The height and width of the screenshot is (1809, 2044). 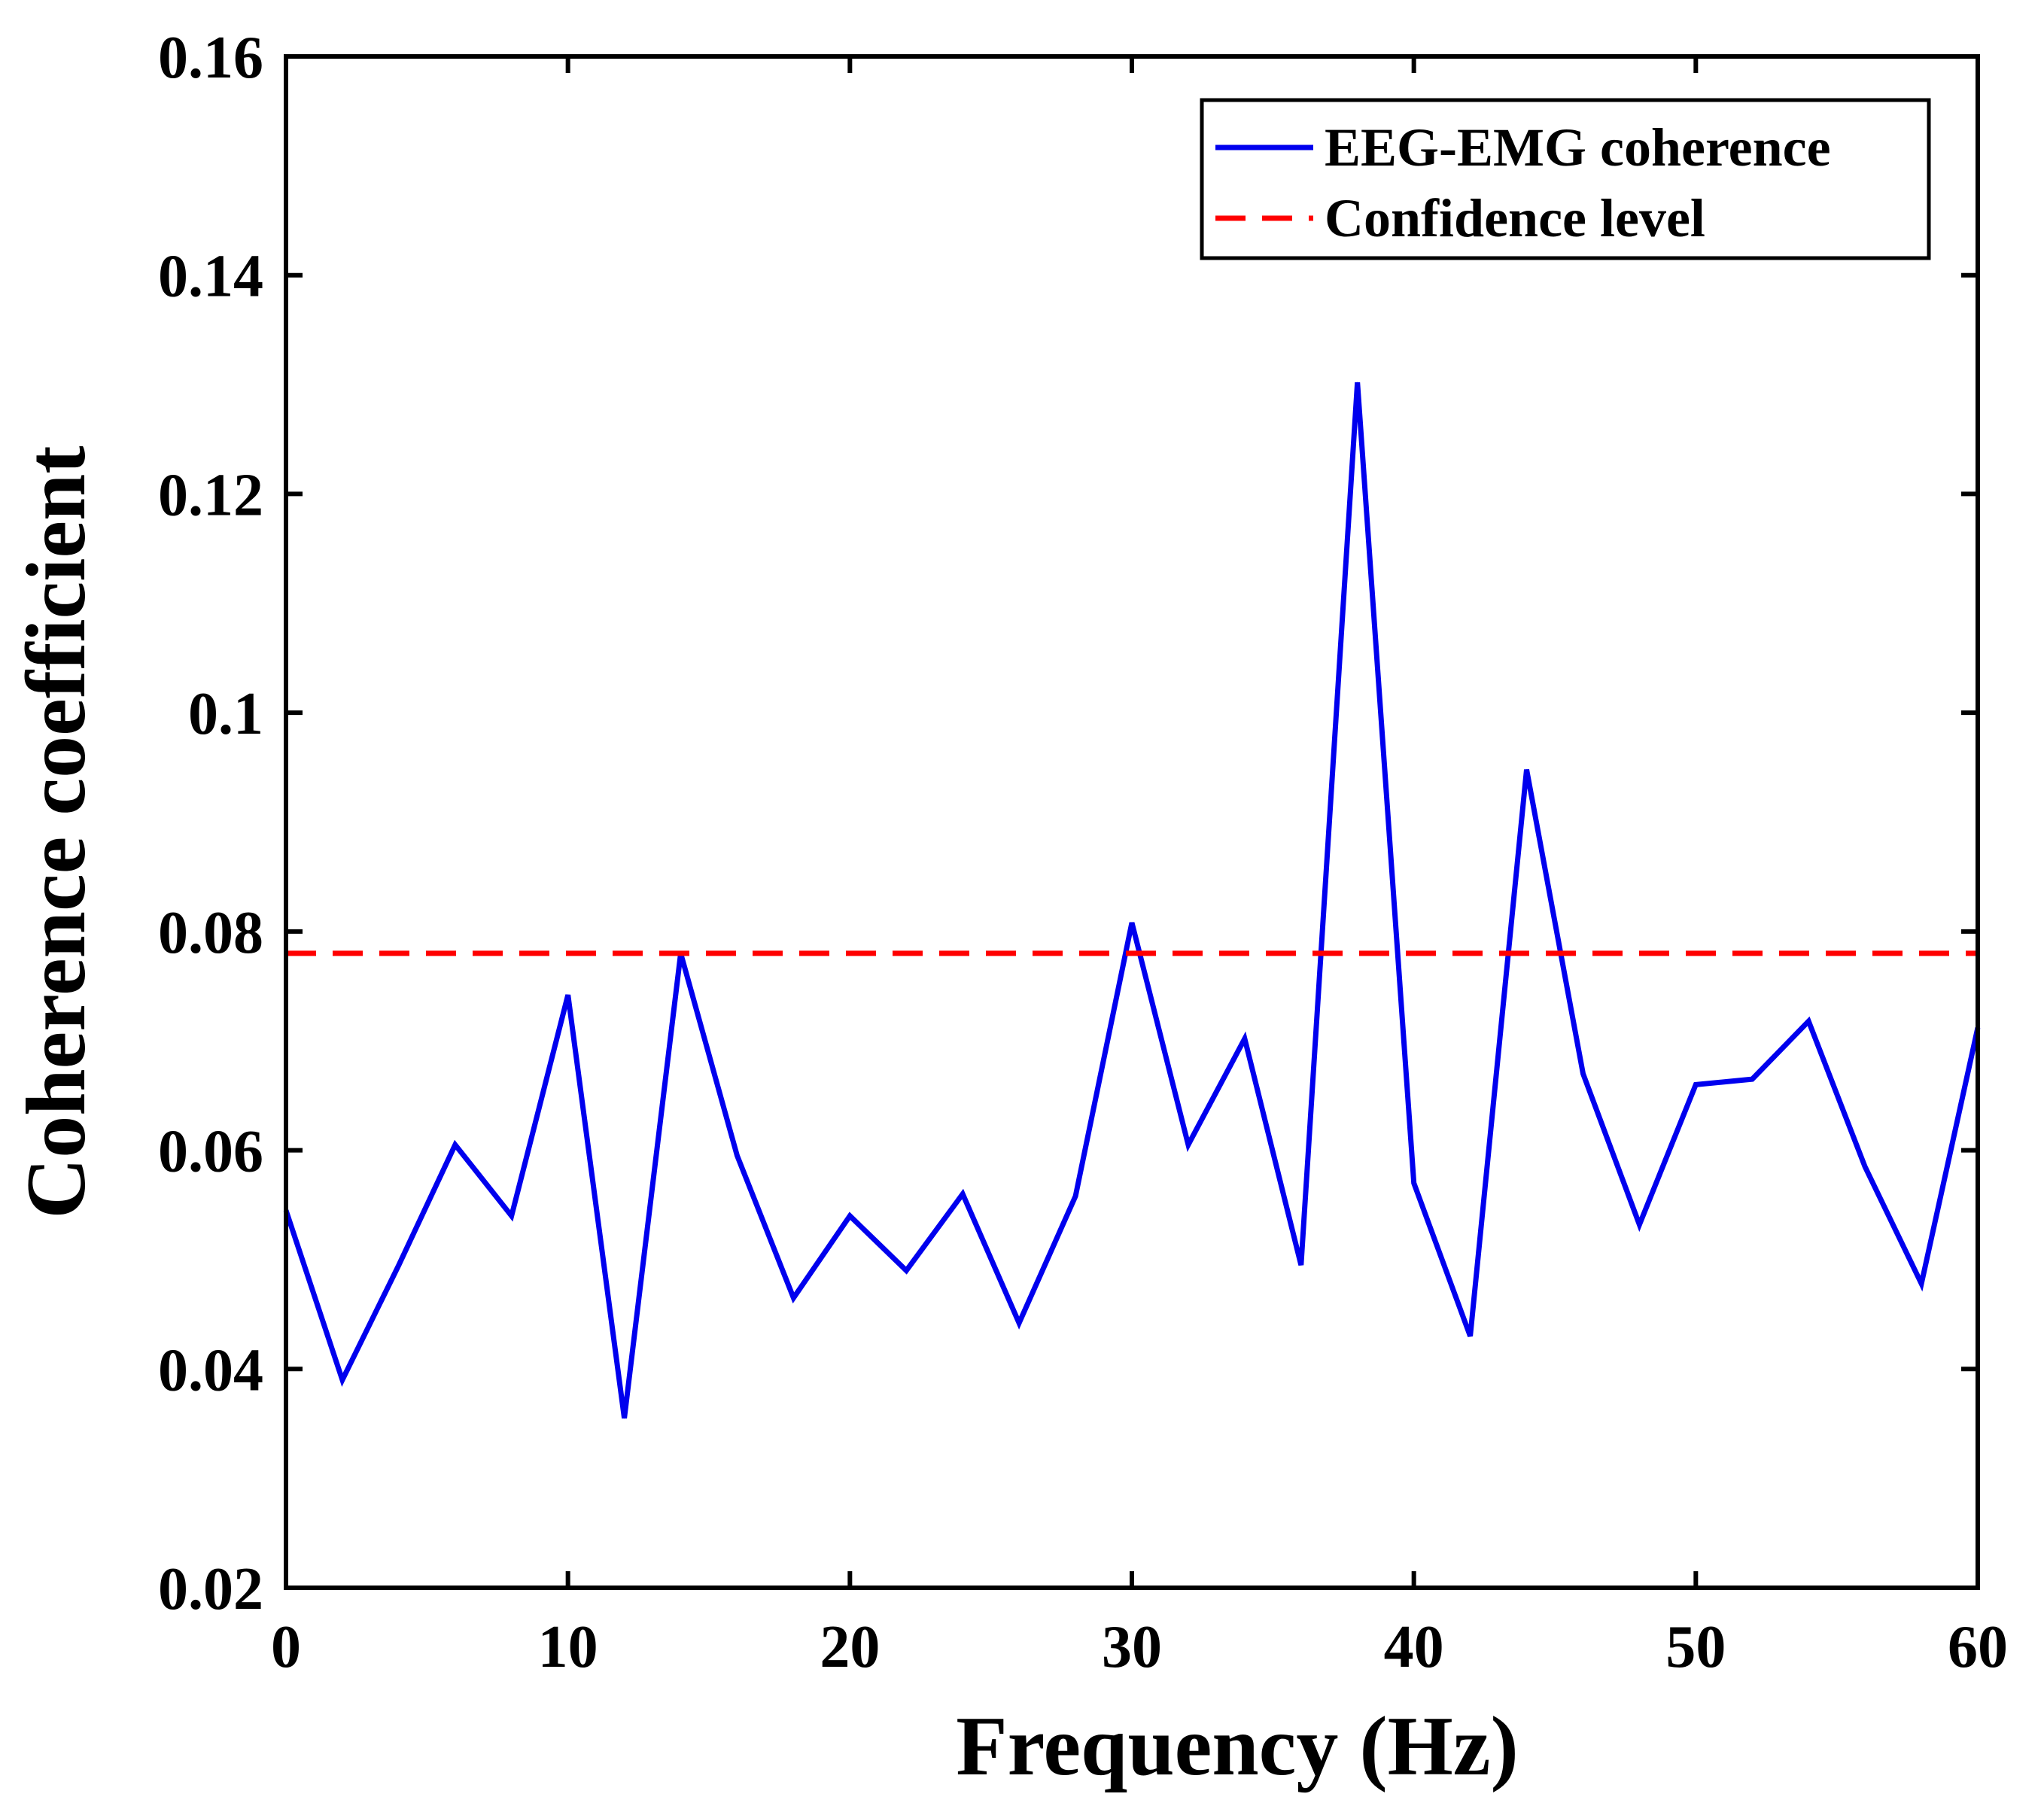 I want to click on x-tick-label-3: 30, so click(x=1132, y=1647).